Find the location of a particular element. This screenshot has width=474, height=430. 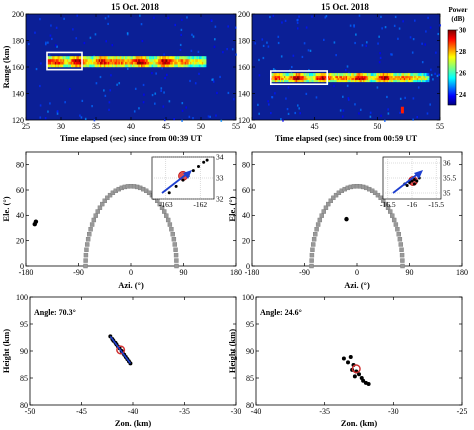

panel-e-y-label: Height (km) is located at coordinates (6, 351).